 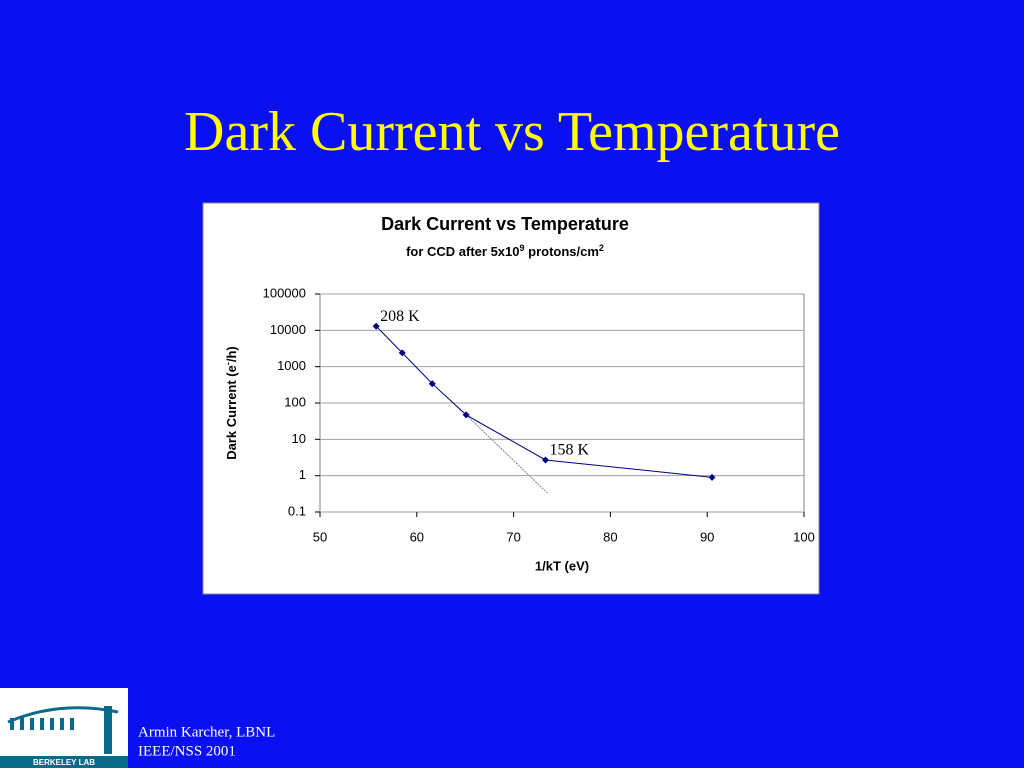 What do you see at coordinates (297, 510) in the screenshot?
I see `y-tick-label: 0.1` at bounding box center [297, 510].